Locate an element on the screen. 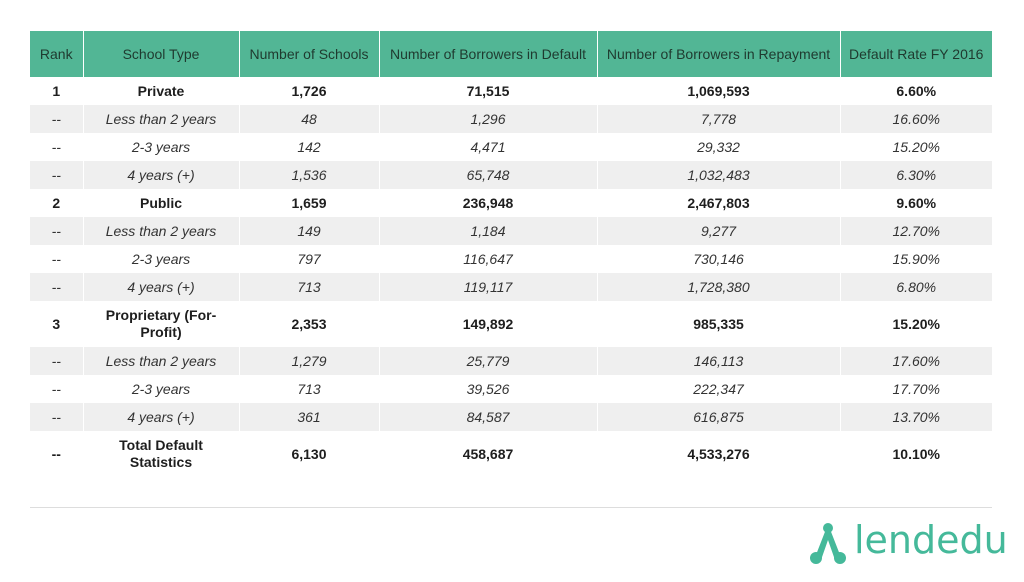 The height and width of the screenshot is (582, 1024). table-row: 1 Private 1,726 71,515 1,069,593 6.60% is located at coordinates (511, 91).